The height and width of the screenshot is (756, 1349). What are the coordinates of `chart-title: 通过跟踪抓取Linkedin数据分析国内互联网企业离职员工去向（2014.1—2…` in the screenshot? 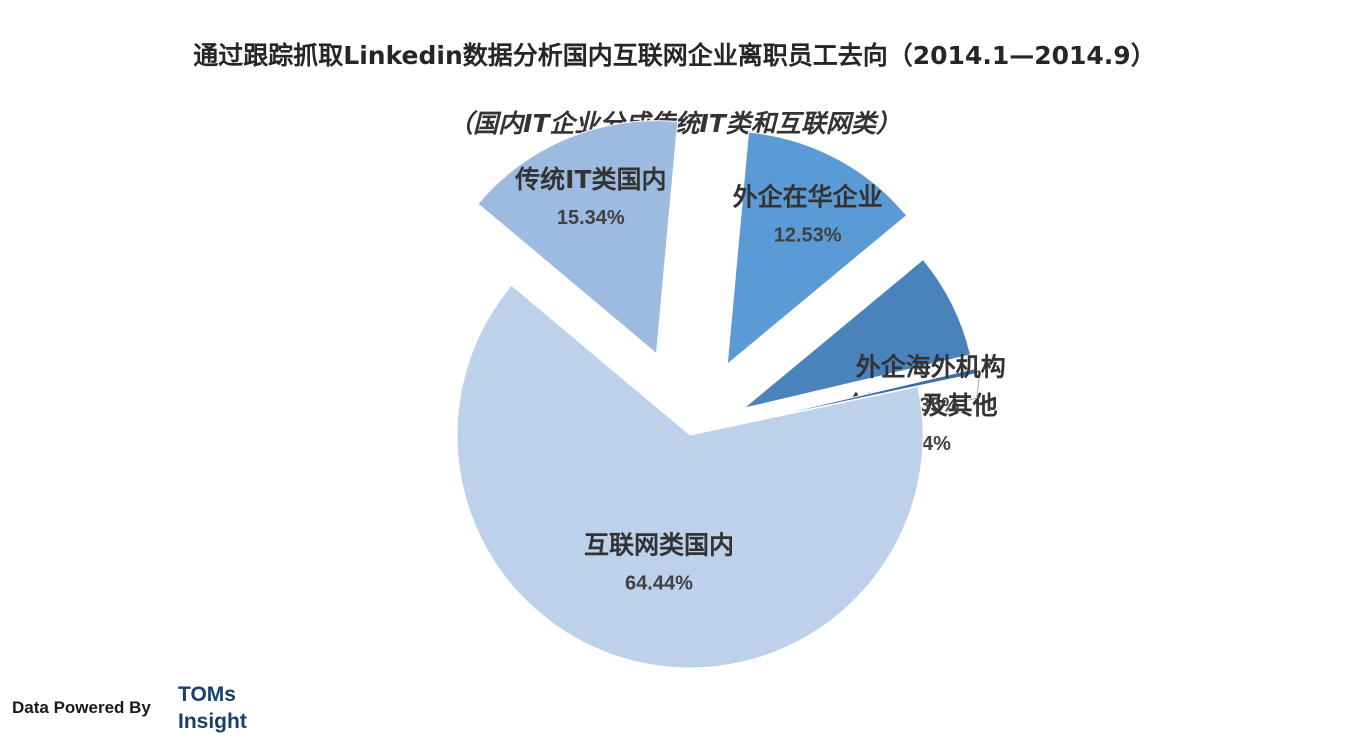 It's located at (674, 55).